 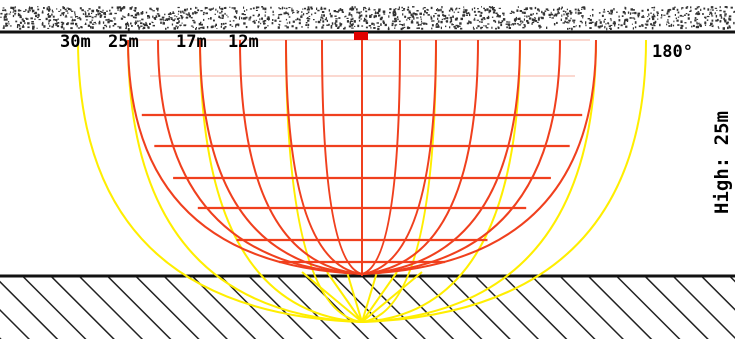 What do you see at coordinates (379, 297) in the screenshot?
I see `coverage-spoke` at bounding box center [379, 297].